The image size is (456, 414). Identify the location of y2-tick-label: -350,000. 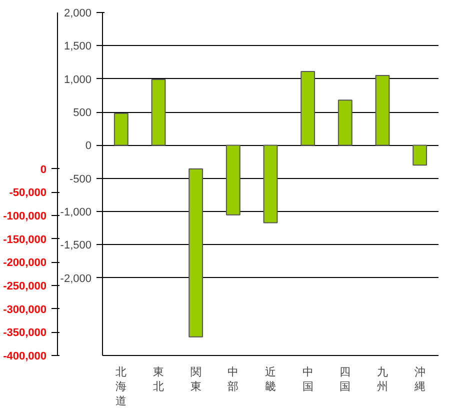
(25, 333).